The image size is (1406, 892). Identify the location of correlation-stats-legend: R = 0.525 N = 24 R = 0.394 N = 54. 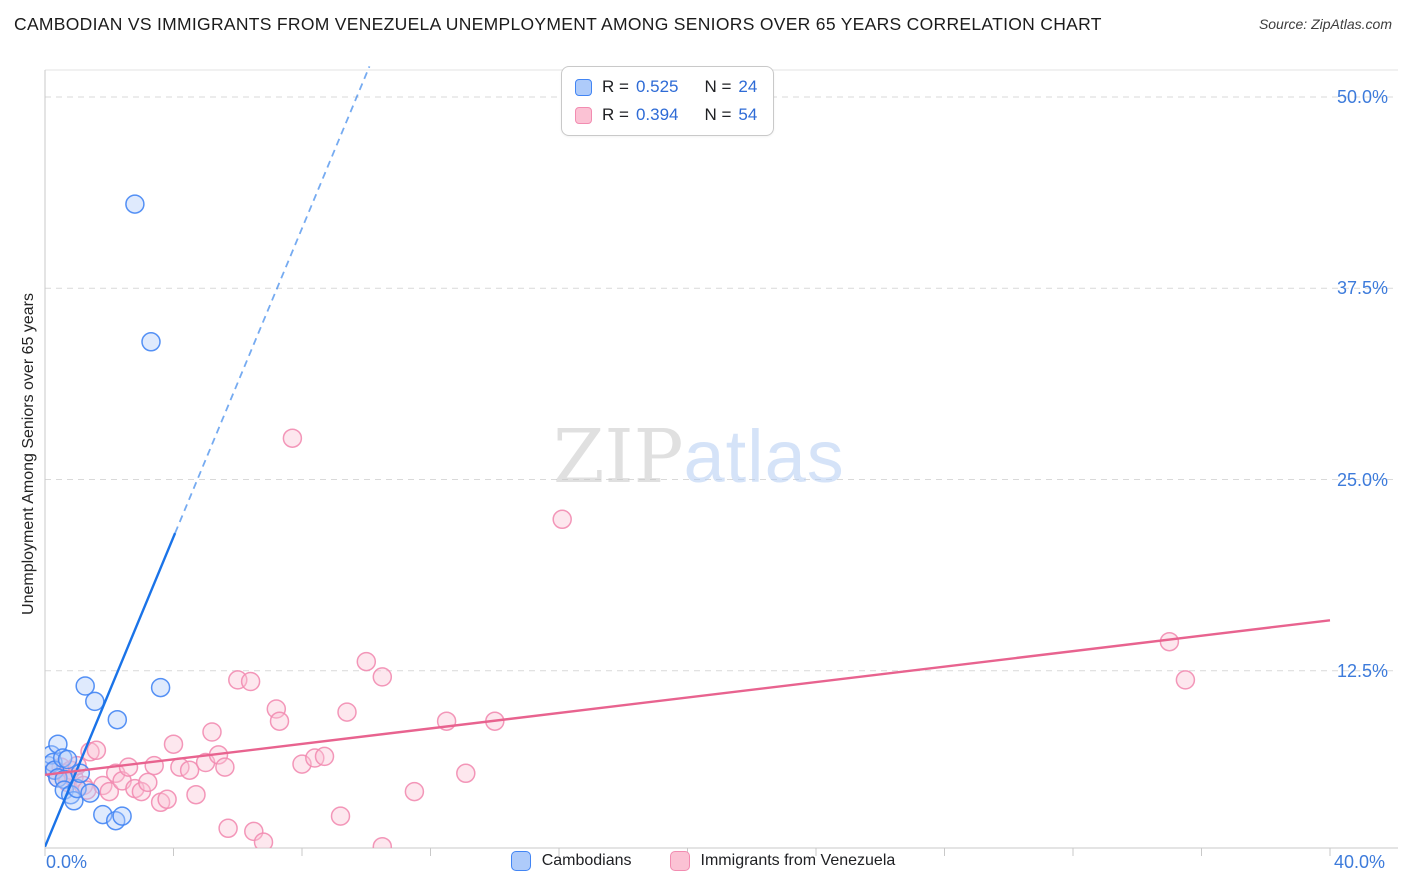
(668, 101).